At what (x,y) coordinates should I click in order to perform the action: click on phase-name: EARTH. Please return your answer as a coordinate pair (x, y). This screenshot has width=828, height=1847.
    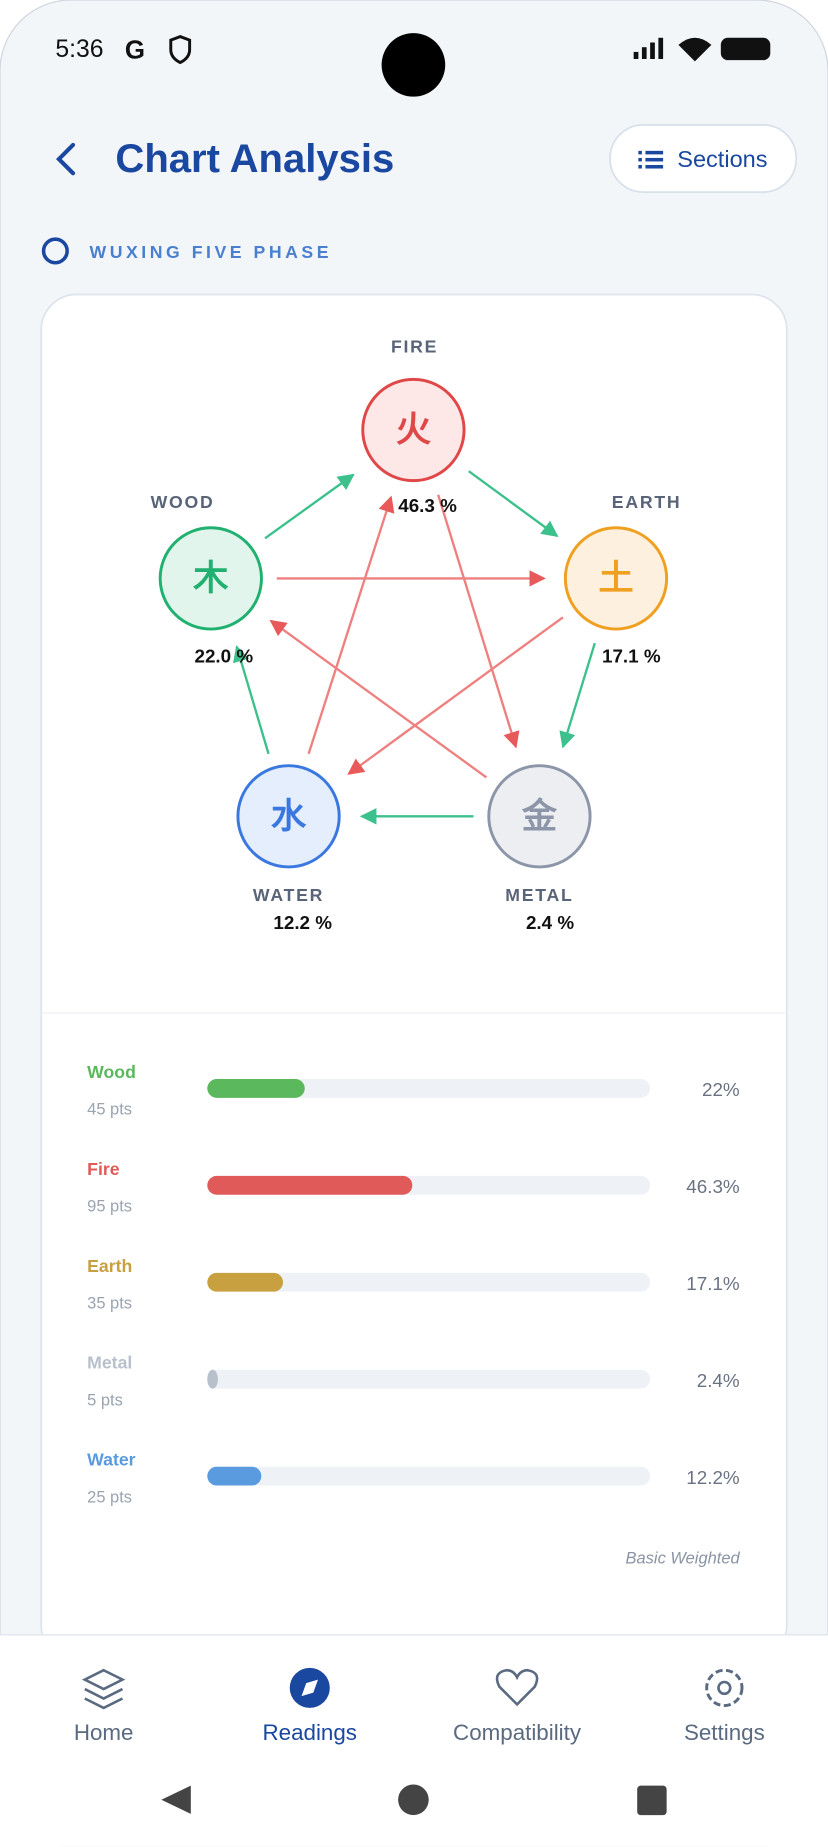
    Looking at the image, I should click on (647, 502).